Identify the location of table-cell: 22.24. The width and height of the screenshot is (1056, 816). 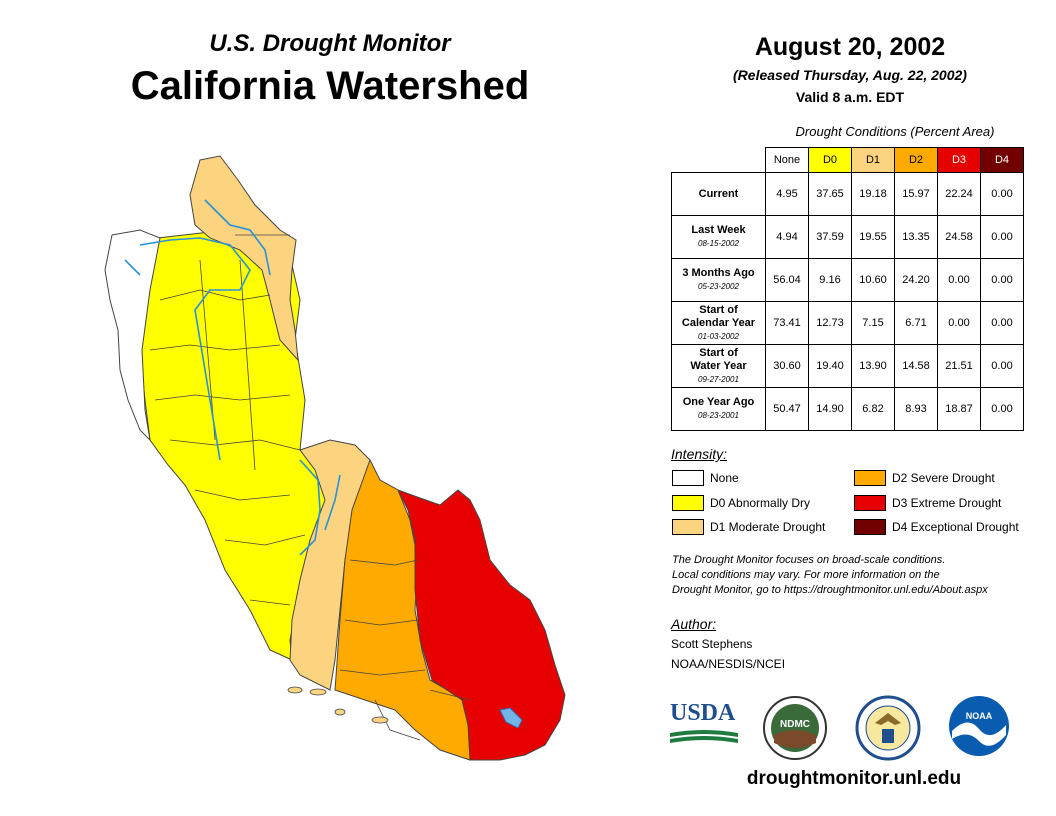
(959, 194).